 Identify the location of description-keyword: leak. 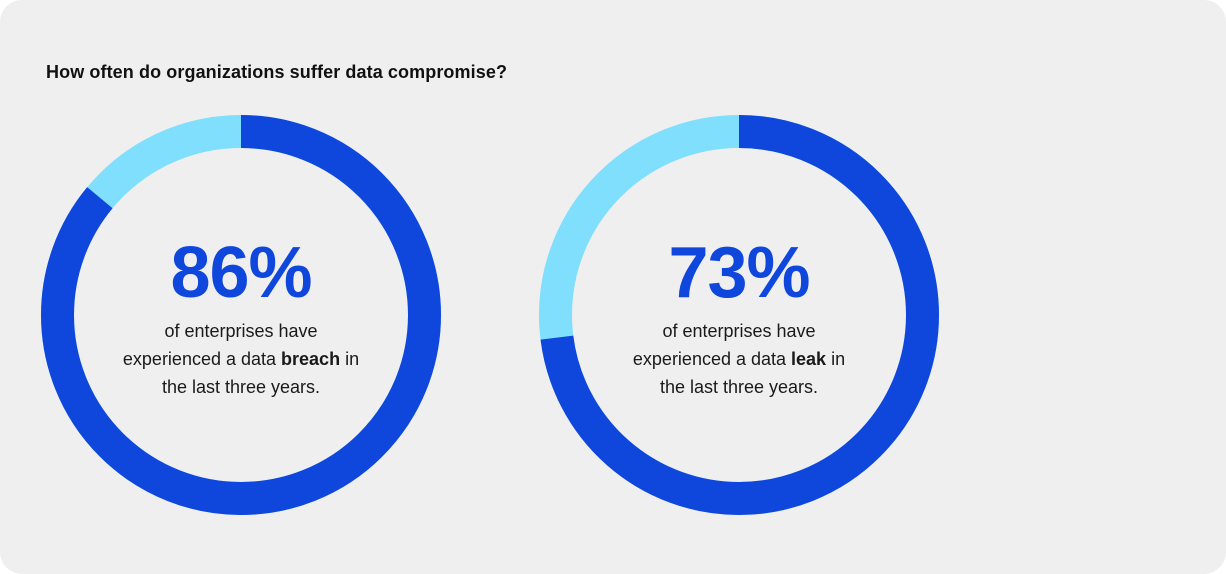
(809, 359).